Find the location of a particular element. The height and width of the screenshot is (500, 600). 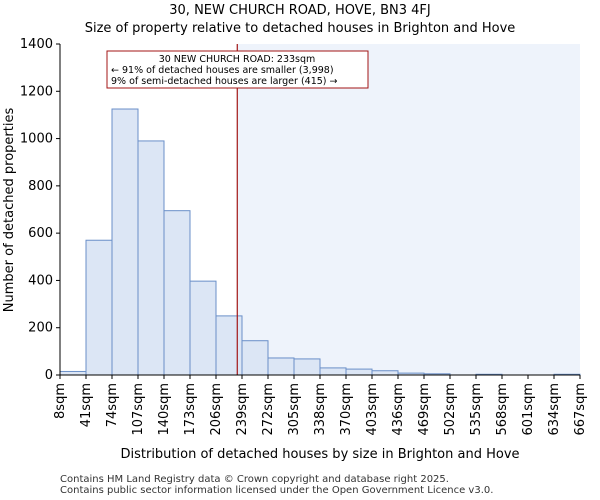

y-tick-label: 600 is located at coordinates (40, 233).